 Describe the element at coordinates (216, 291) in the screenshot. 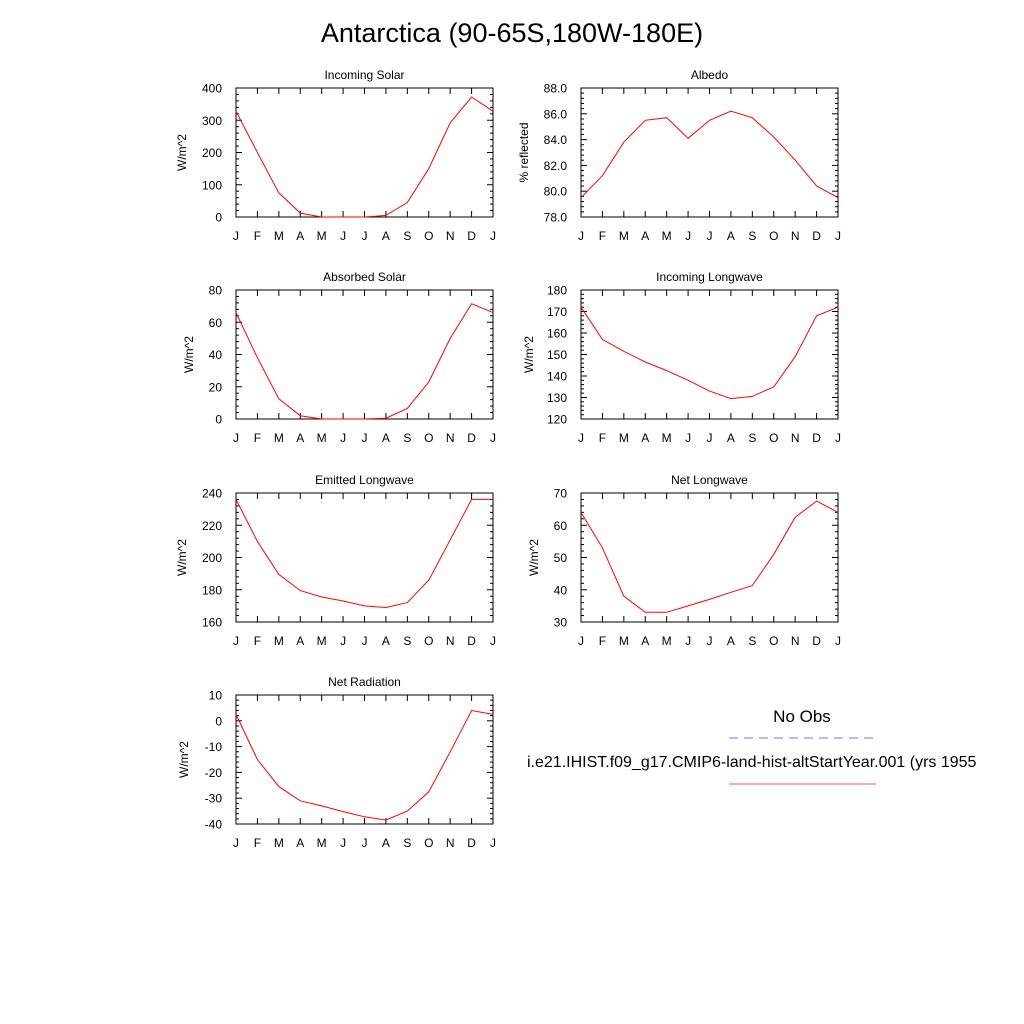

I see `y-tick-label: 80` at that location.